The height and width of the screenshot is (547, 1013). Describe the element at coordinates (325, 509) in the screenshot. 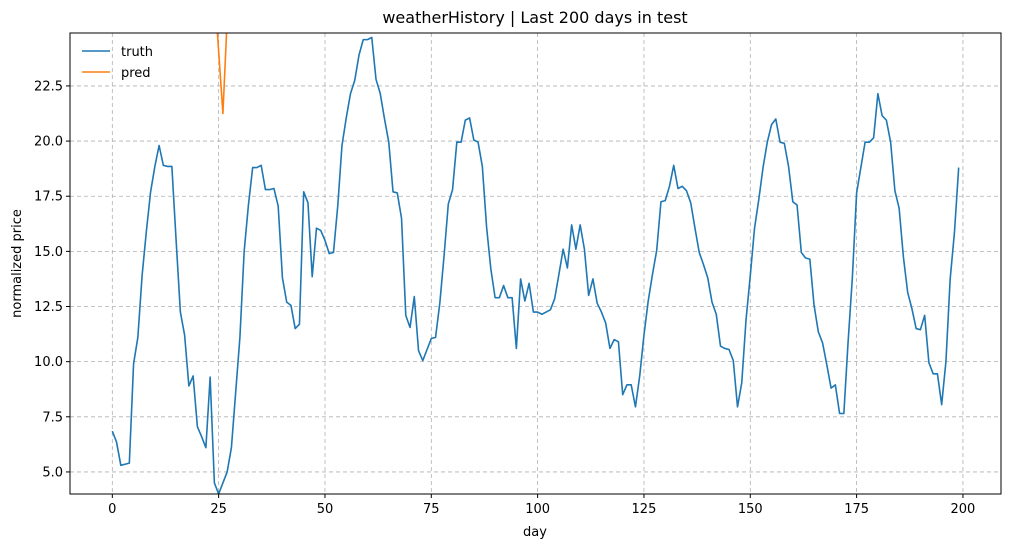

I see `x-tick-label: 50` at that location.